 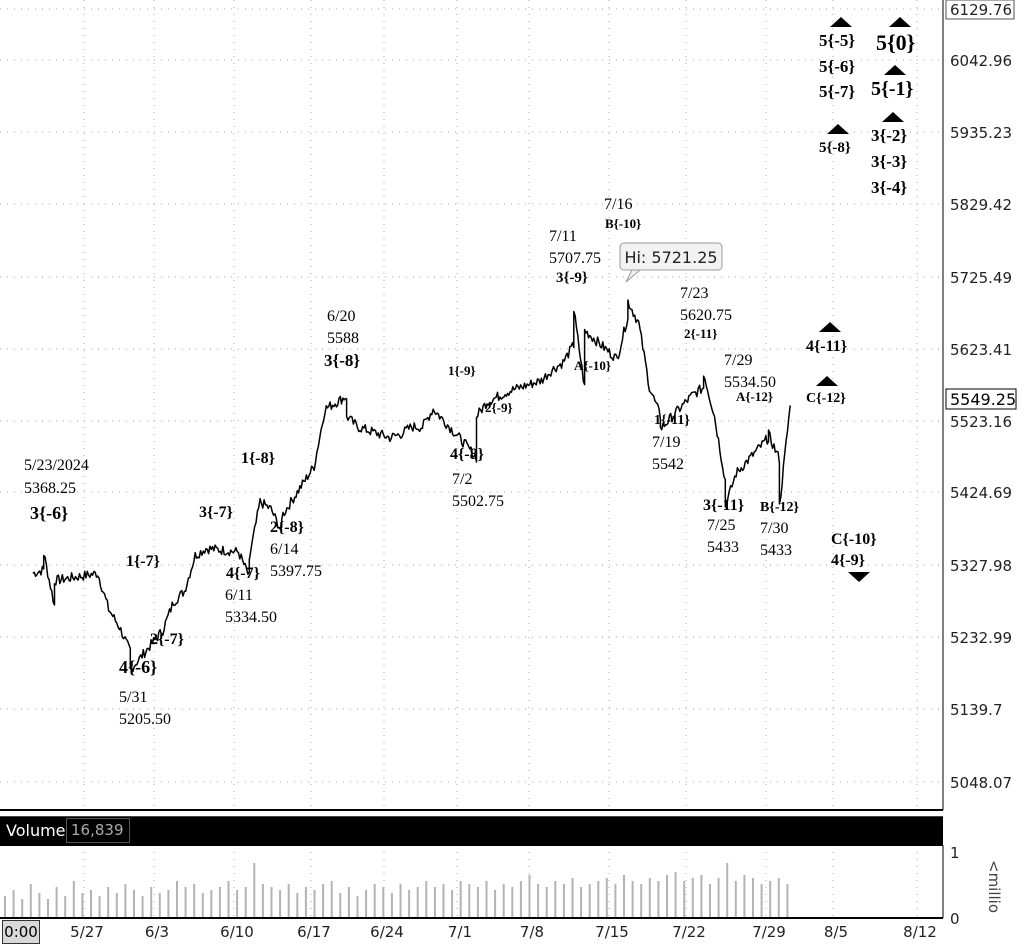 I want to click on annotation-price: 5542, so click(x=668, y=464).